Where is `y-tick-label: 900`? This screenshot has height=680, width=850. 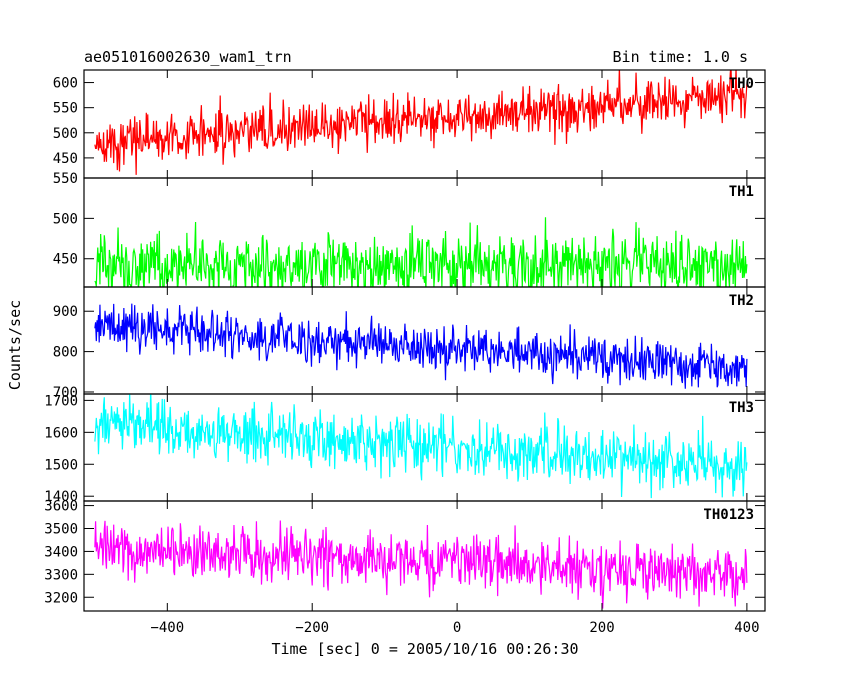
y-tick-label: 900 is located at coordinates (65, 312).